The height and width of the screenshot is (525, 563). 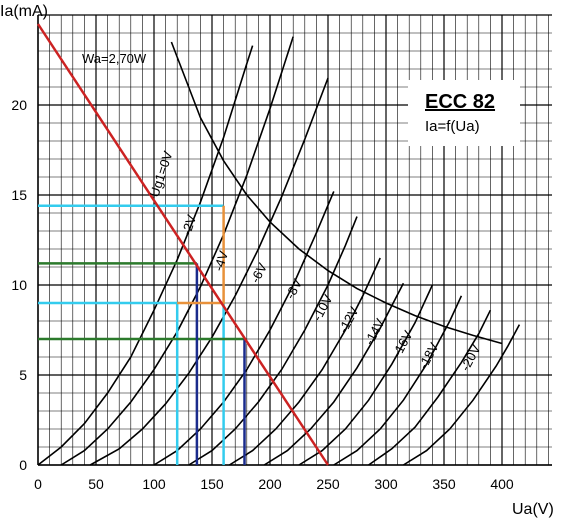 What do you see at coordinates (38, 484) in the screenshot?
I see `x-tick-label: 0` at bounding box center [38, 484].